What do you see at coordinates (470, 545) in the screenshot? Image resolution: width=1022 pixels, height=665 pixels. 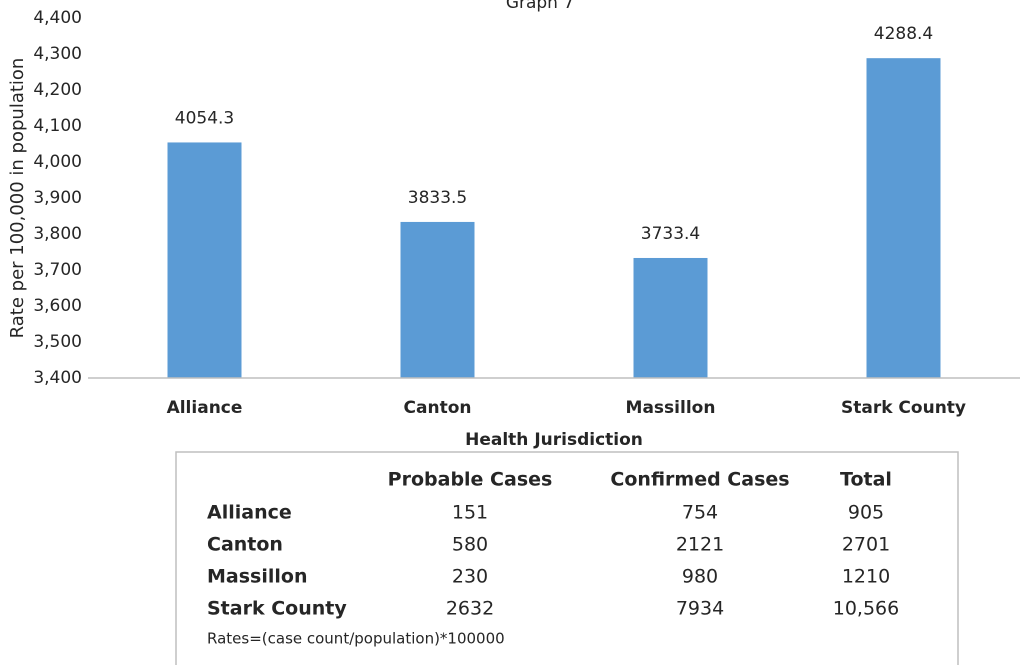 I see `table-cell: 580` at bounding box center [470, 545].